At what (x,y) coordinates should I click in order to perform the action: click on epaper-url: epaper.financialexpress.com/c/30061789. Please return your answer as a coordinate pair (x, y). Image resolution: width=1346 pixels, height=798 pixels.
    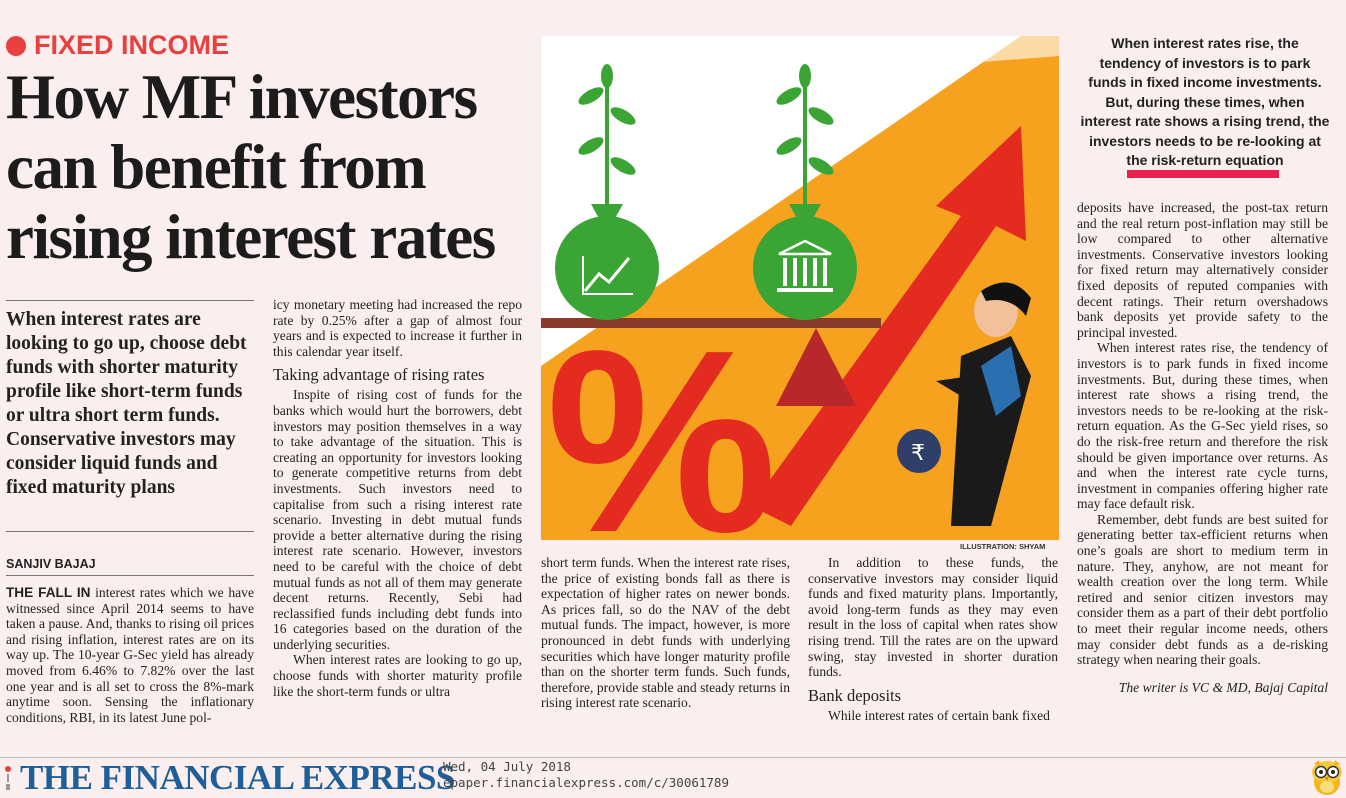
    Looking at the image, I should click on (586, 782).